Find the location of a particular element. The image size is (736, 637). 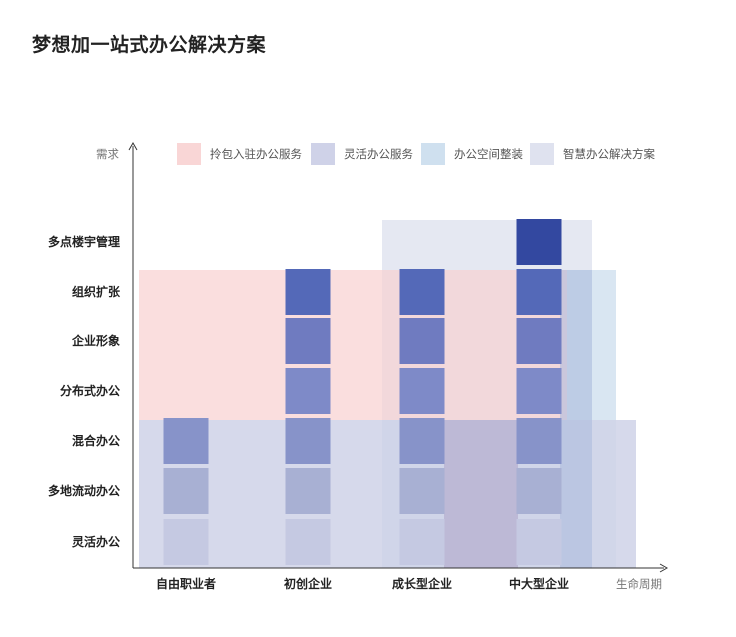

legend-label: 灵活办公服务 is located at coordinates (378, 154).